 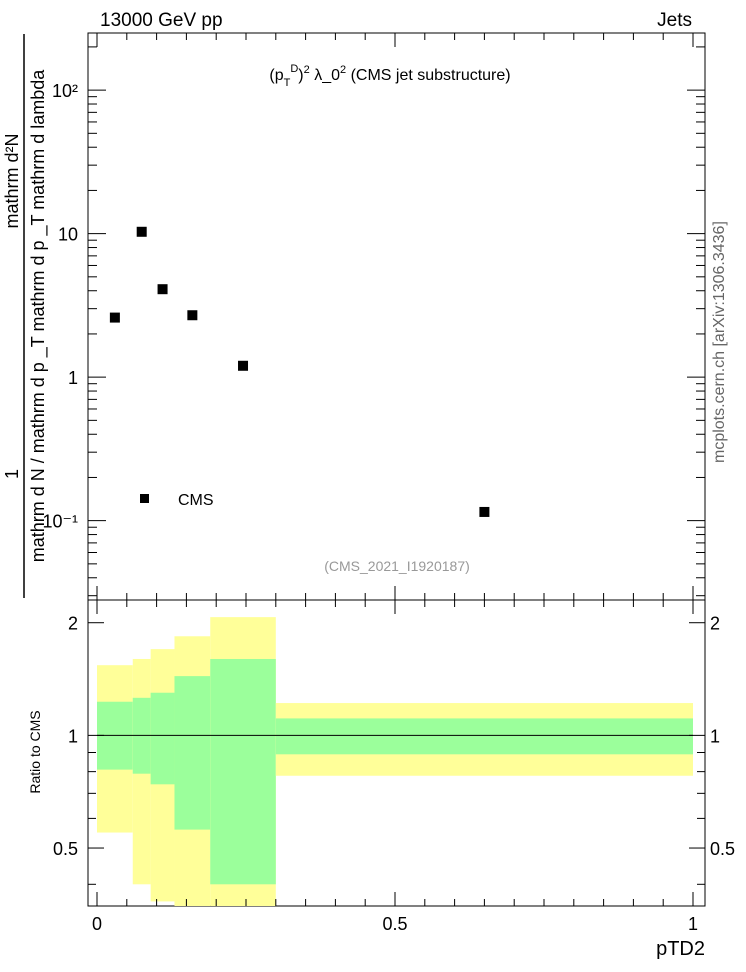 What do you see at coordinates (722, 849) in the screenshot?
I see `ratio-y-tick-label-right-0: 0.5` at bounding box center [722, 849].